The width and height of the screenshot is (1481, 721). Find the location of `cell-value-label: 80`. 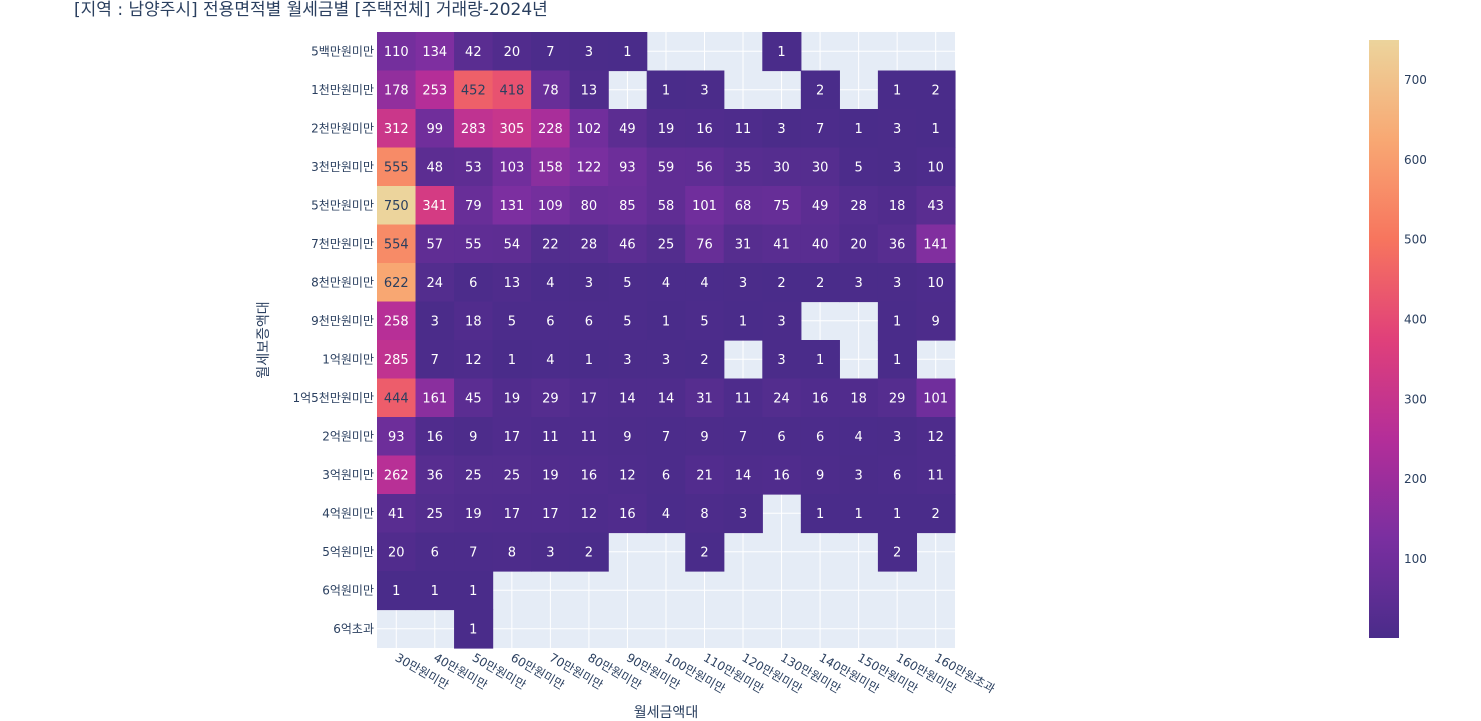

cell-value-label: 80 is located at coordinates (589, 206).